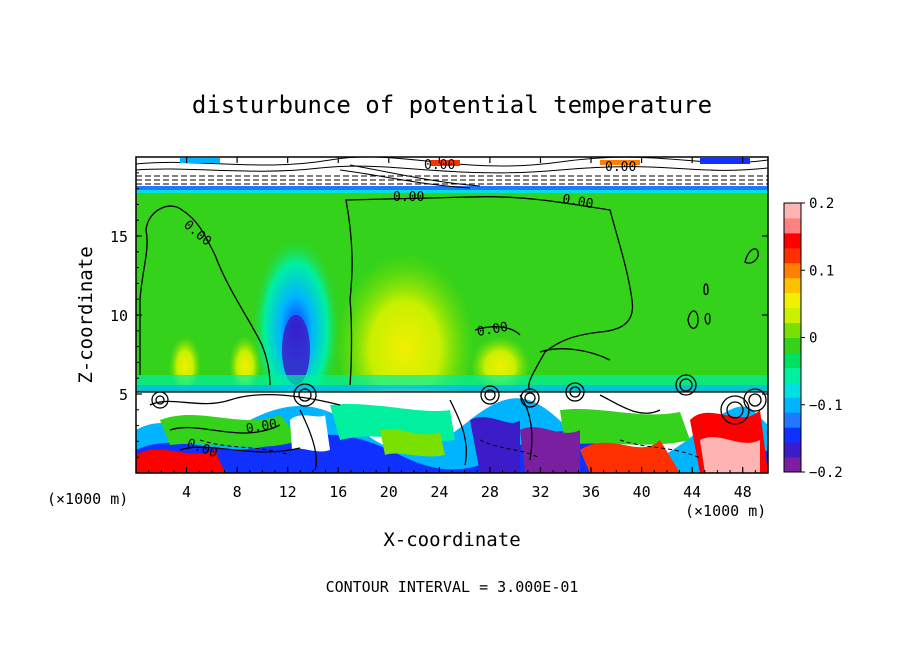 Image resolution: width=904 pixels, height=654 pixels. I want to click on x-axis-label: X-coordinate, so click(451, 540).